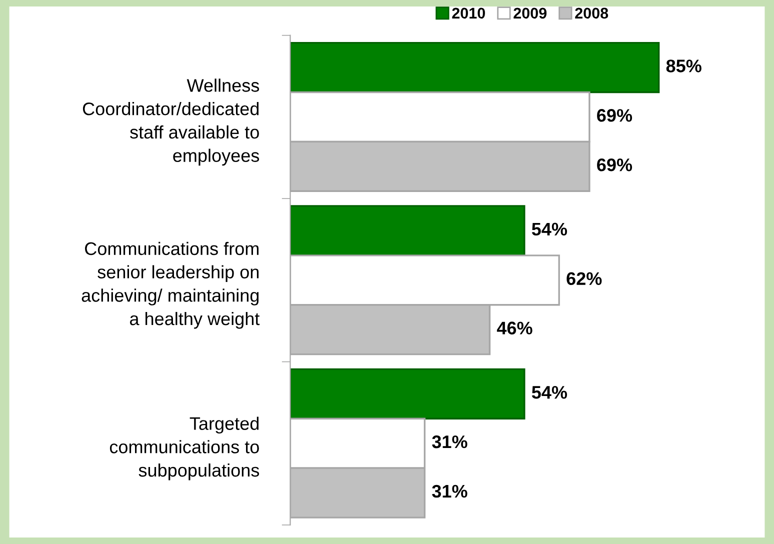 The height and width of the screenshot is (544, 774). I want to click on legend-label: 2009, so click(530, 13).